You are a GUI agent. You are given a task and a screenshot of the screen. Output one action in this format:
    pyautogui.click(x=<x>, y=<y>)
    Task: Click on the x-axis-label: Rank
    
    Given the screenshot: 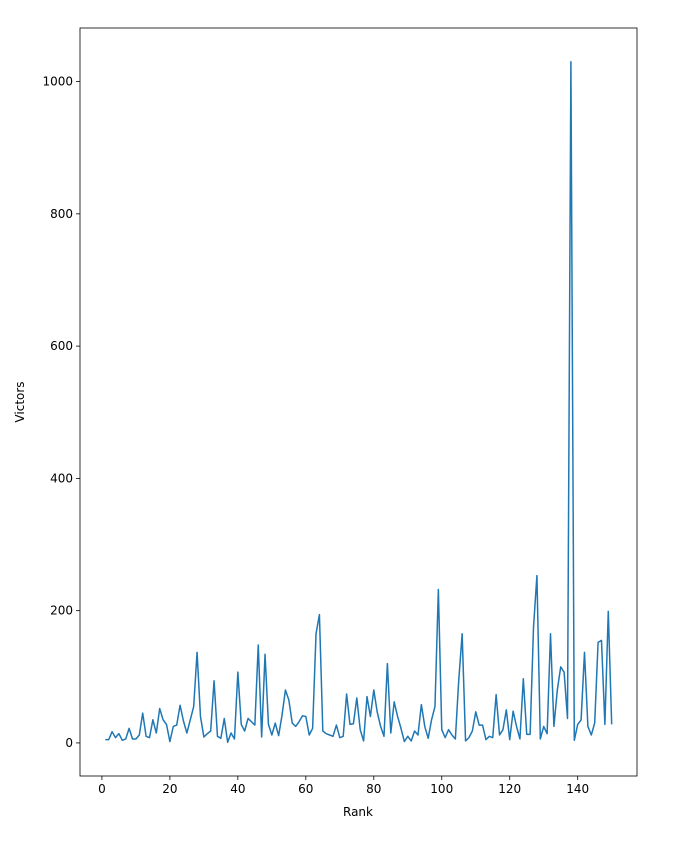 What is the action you would take?
    pyautogui.click(x=358, y=812)
    